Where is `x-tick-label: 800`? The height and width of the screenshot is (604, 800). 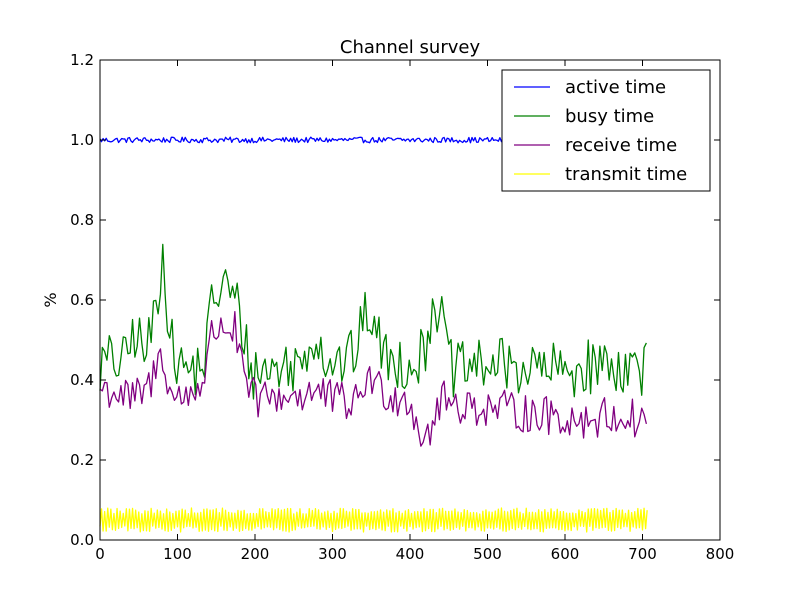
x-tick-label: 800 is located at coordinates (720, 554).